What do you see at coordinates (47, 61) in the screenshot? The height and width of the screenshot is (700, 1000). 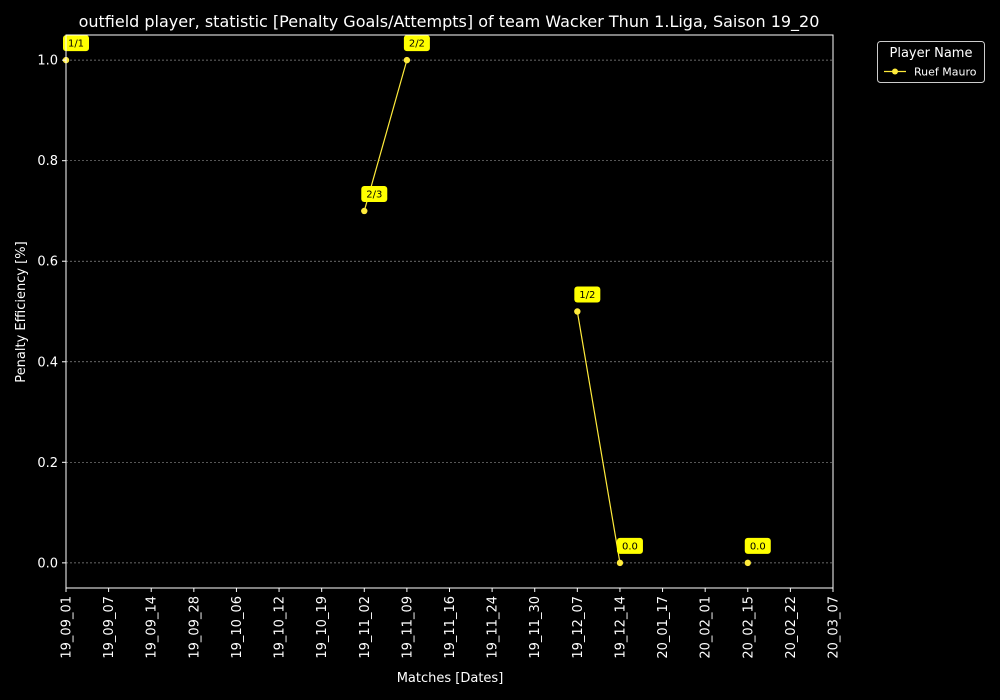 I see `y-tick-label: 1.0` at bounding box center [47, 61].